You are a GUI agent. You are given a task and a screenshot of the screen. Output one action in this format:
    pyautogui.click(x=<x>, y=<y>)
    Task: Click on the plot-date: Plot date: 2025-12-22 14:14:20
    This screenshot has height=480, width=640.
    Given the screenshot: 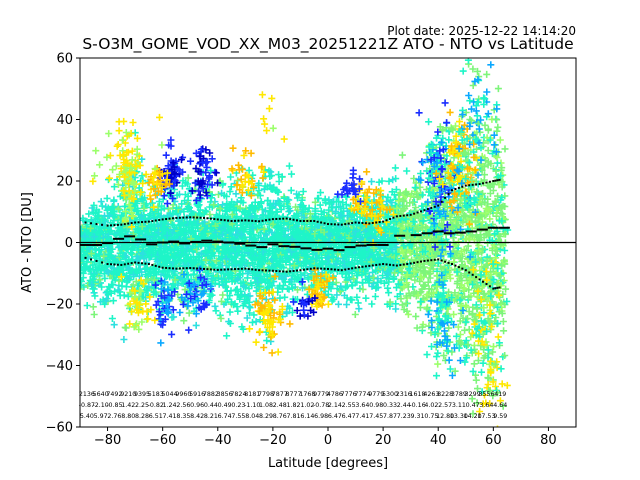 What is the action you would take?
    pyautogui.click(x=481, y=31)
    